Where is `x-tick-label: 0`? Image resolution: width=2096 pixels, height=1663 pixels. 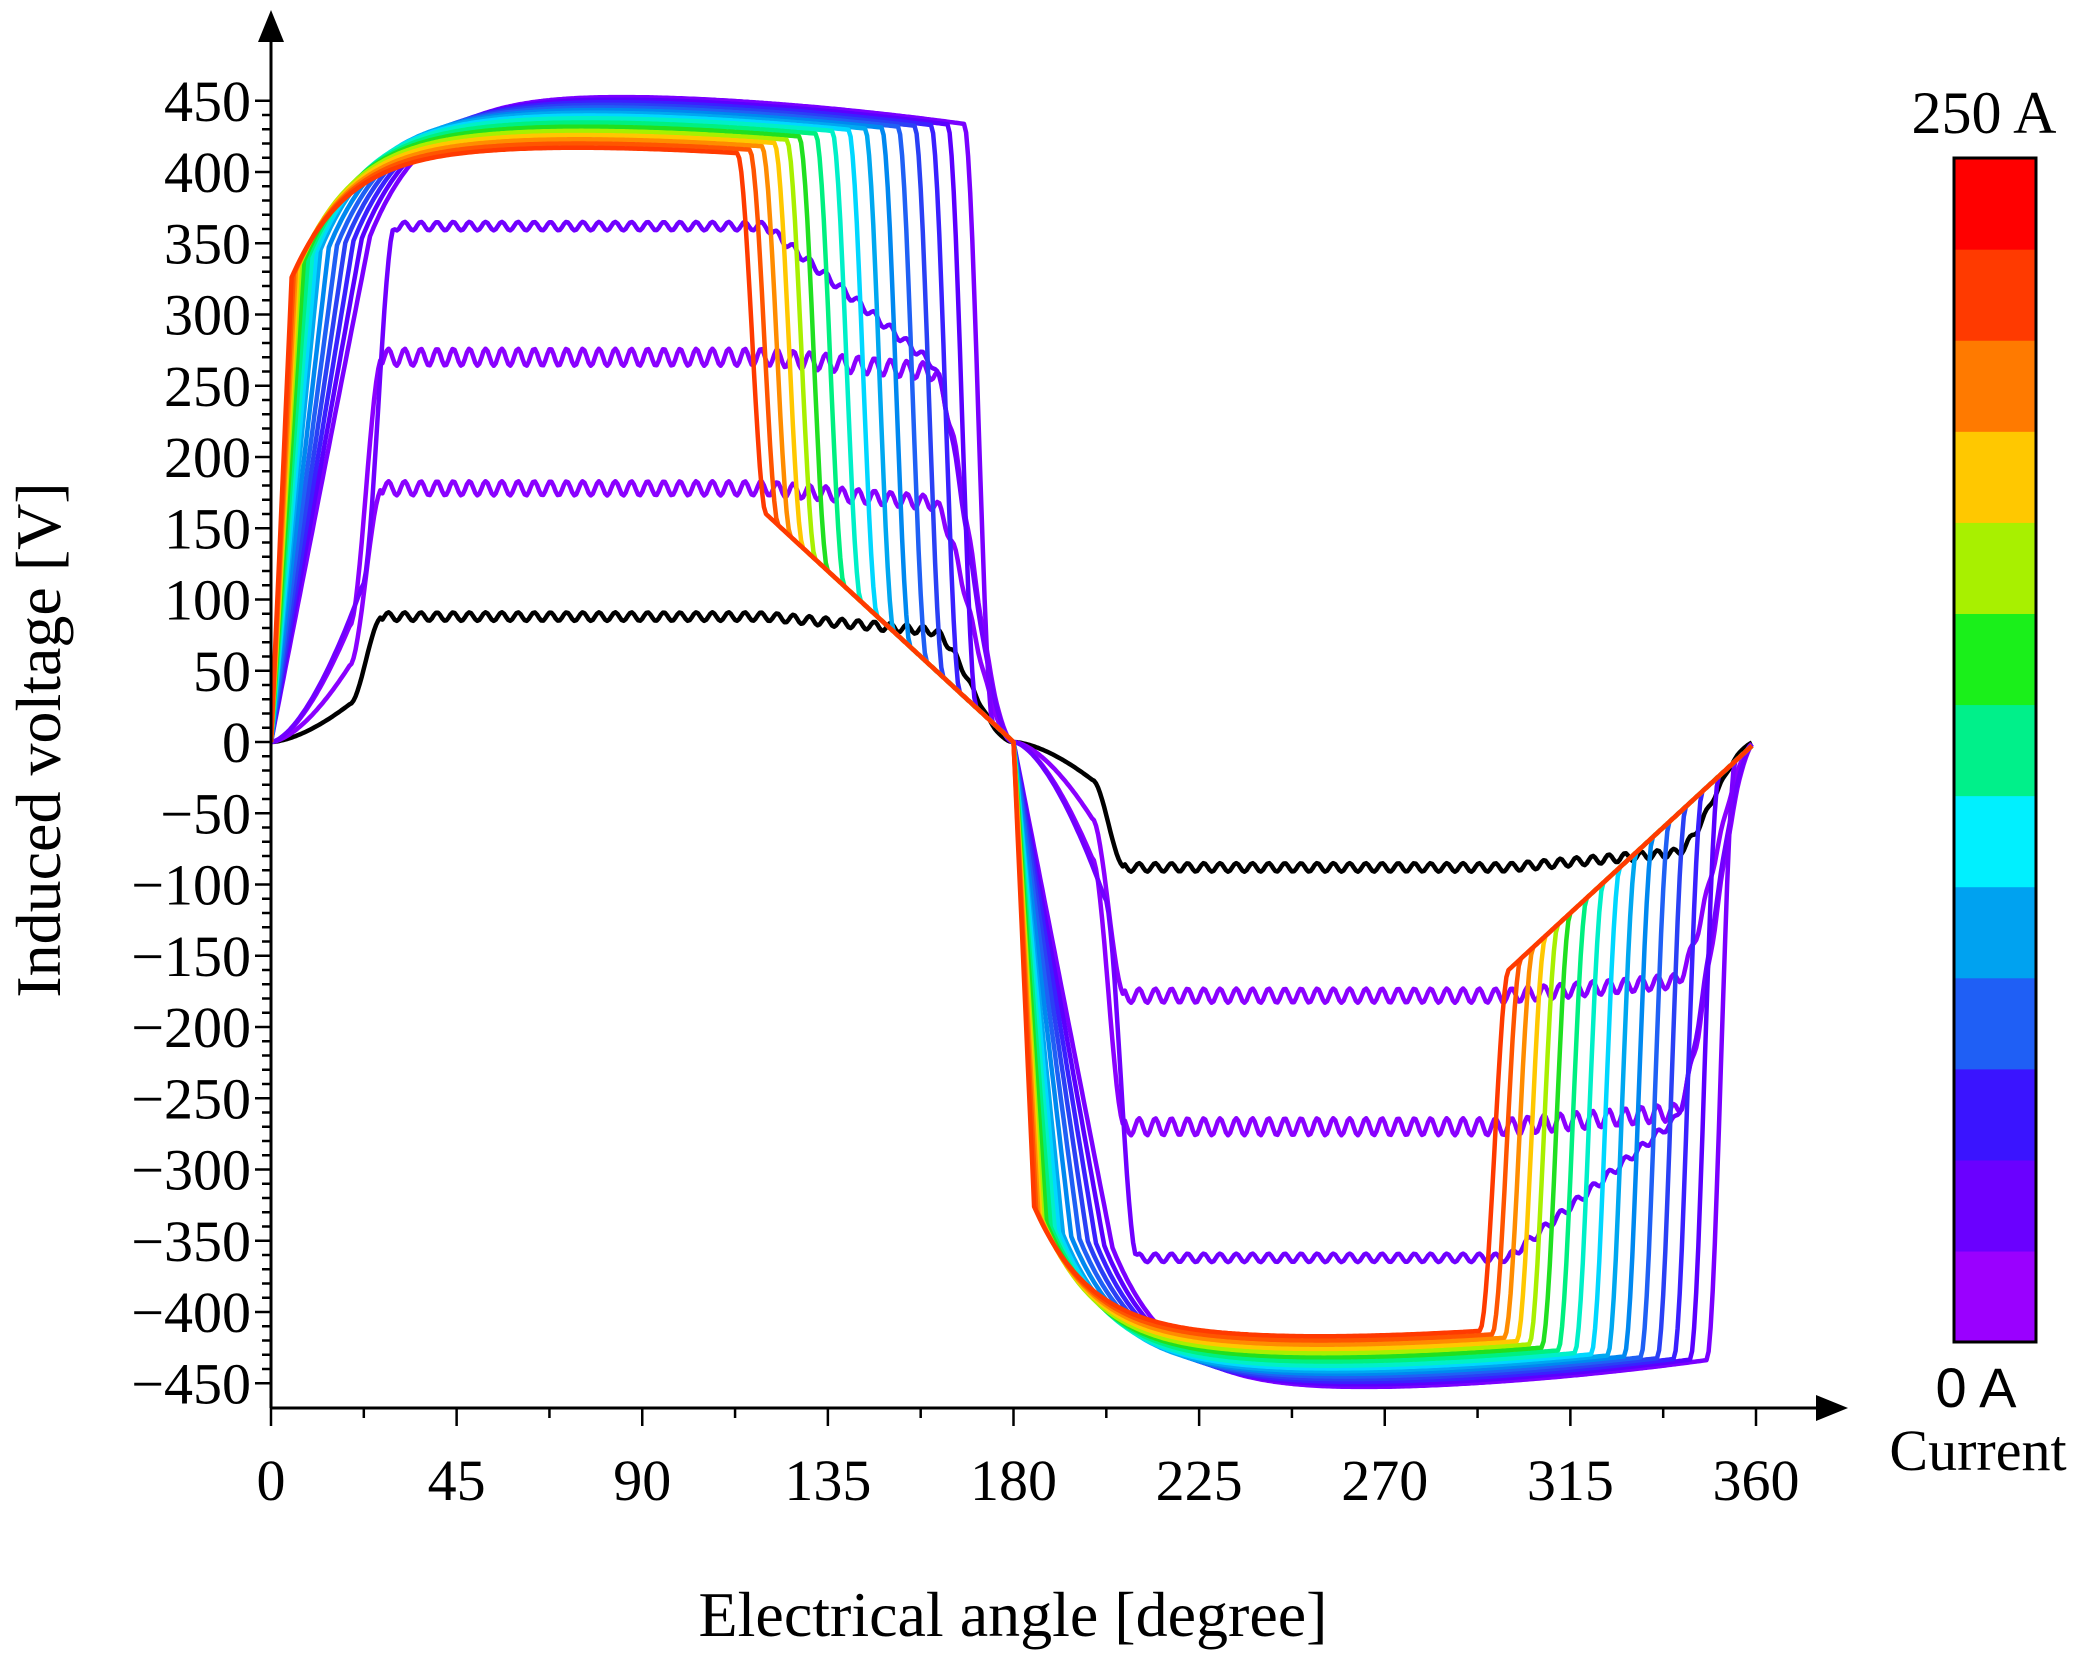 x-tick-label: 0 is located at coordinates (271, 1480).